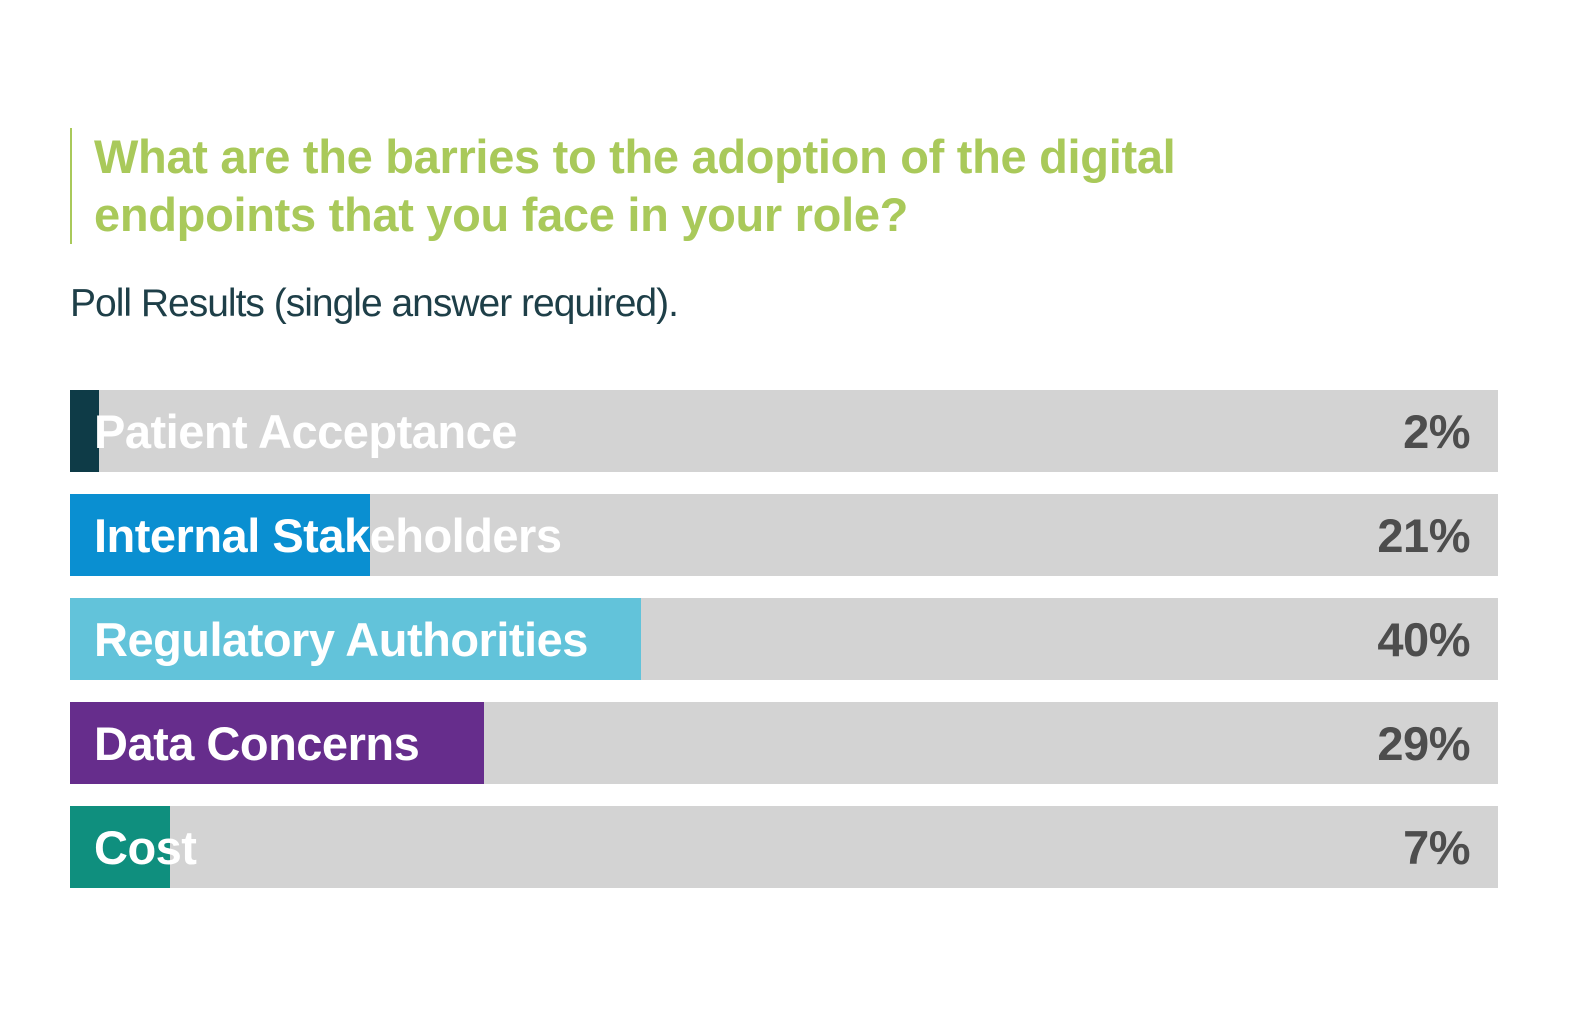 The image size is (1583, 1036). What do you see at coordinates (305, 431) in the screenshot?
I see `category-label: Patient Acceptance` at bounding box center [305, 431].